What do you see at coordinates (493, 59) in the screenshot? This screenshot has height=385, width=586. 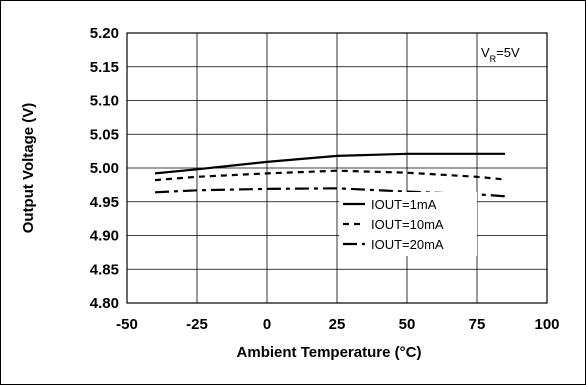 I see `annotation-subscript: R` at bounding box center [493, 59].